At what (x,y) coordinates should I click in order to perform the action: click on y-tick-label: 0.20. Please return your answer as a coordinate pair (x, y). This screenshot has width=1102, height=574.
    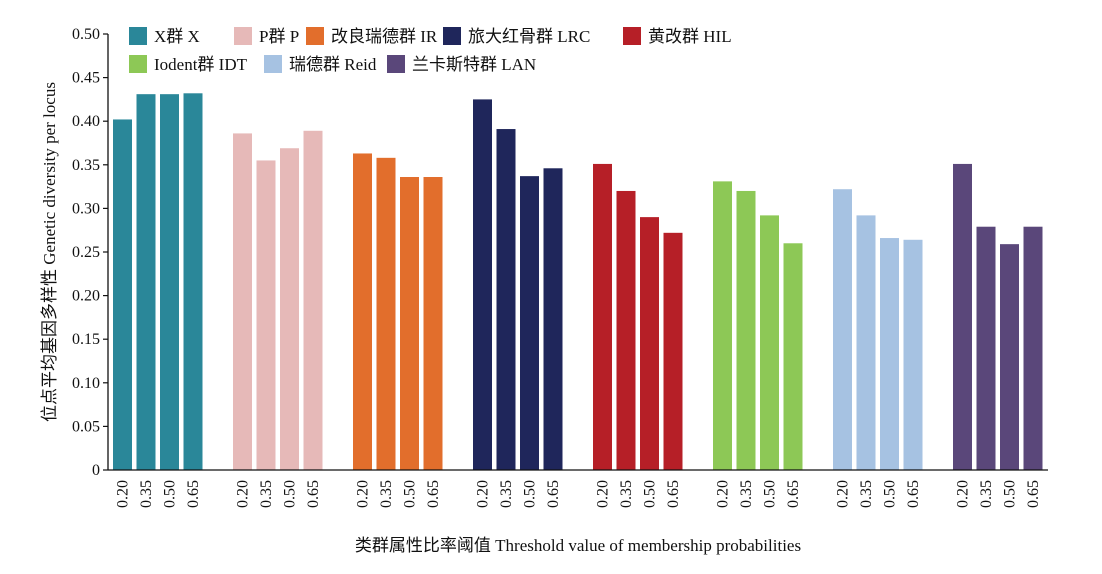
    Looking at the image, I should click on (86, 296).